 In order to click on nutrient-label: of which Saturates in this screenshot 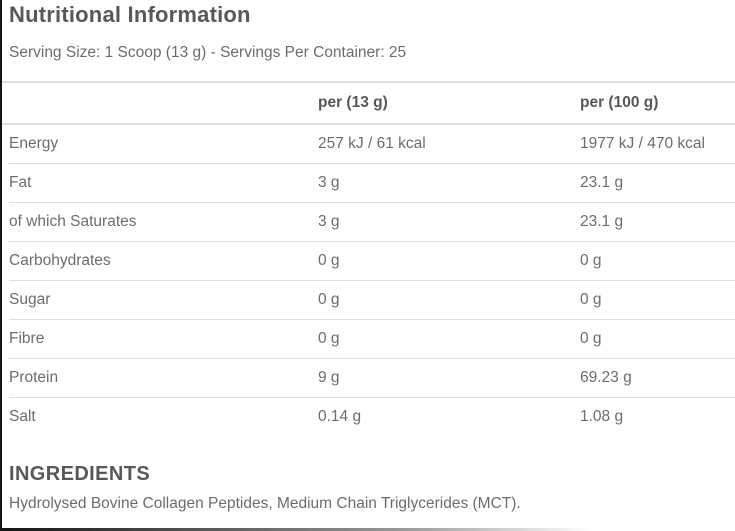, I will do `click(73, 221)`.